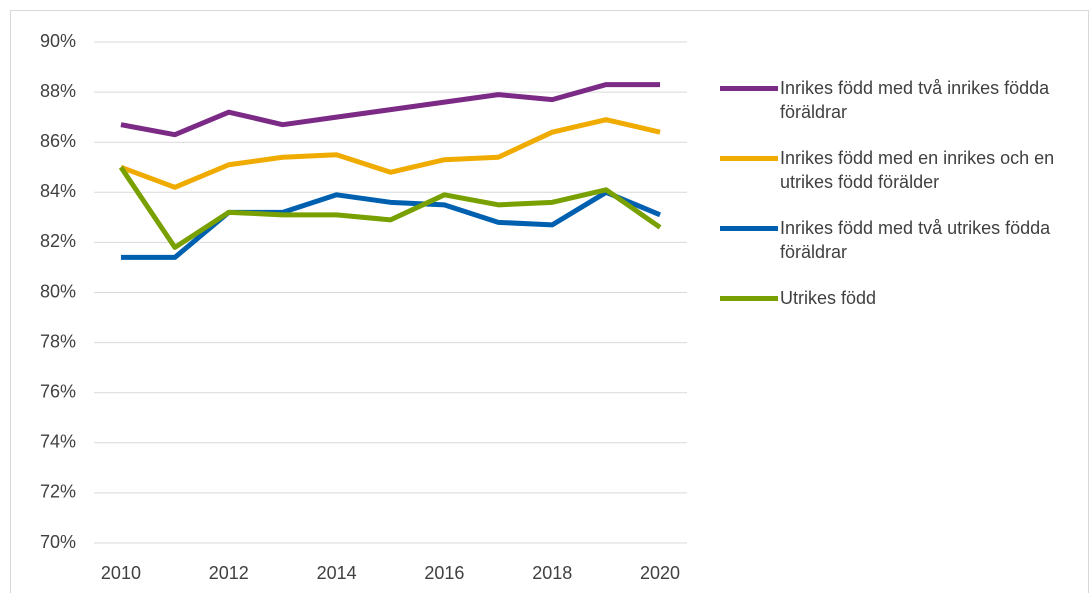  Describe the element at coordinates (58, 542) in the screenshot. I see `y-tick-label: 70%` at that location.